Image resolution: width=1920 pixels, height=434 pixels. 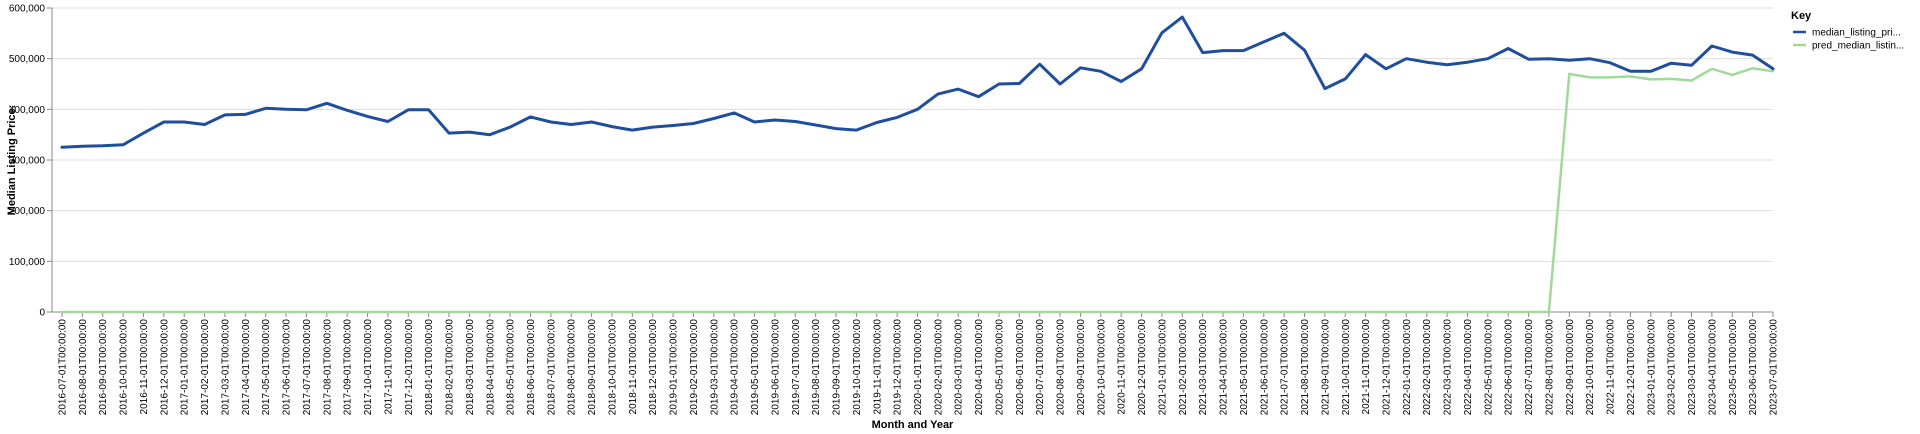 What do you see at coordinates (1386, 367) in the screenshot?
I see `x-tick-label: 2021-12-01T00:00:00` at bounding box center [1386, 367].